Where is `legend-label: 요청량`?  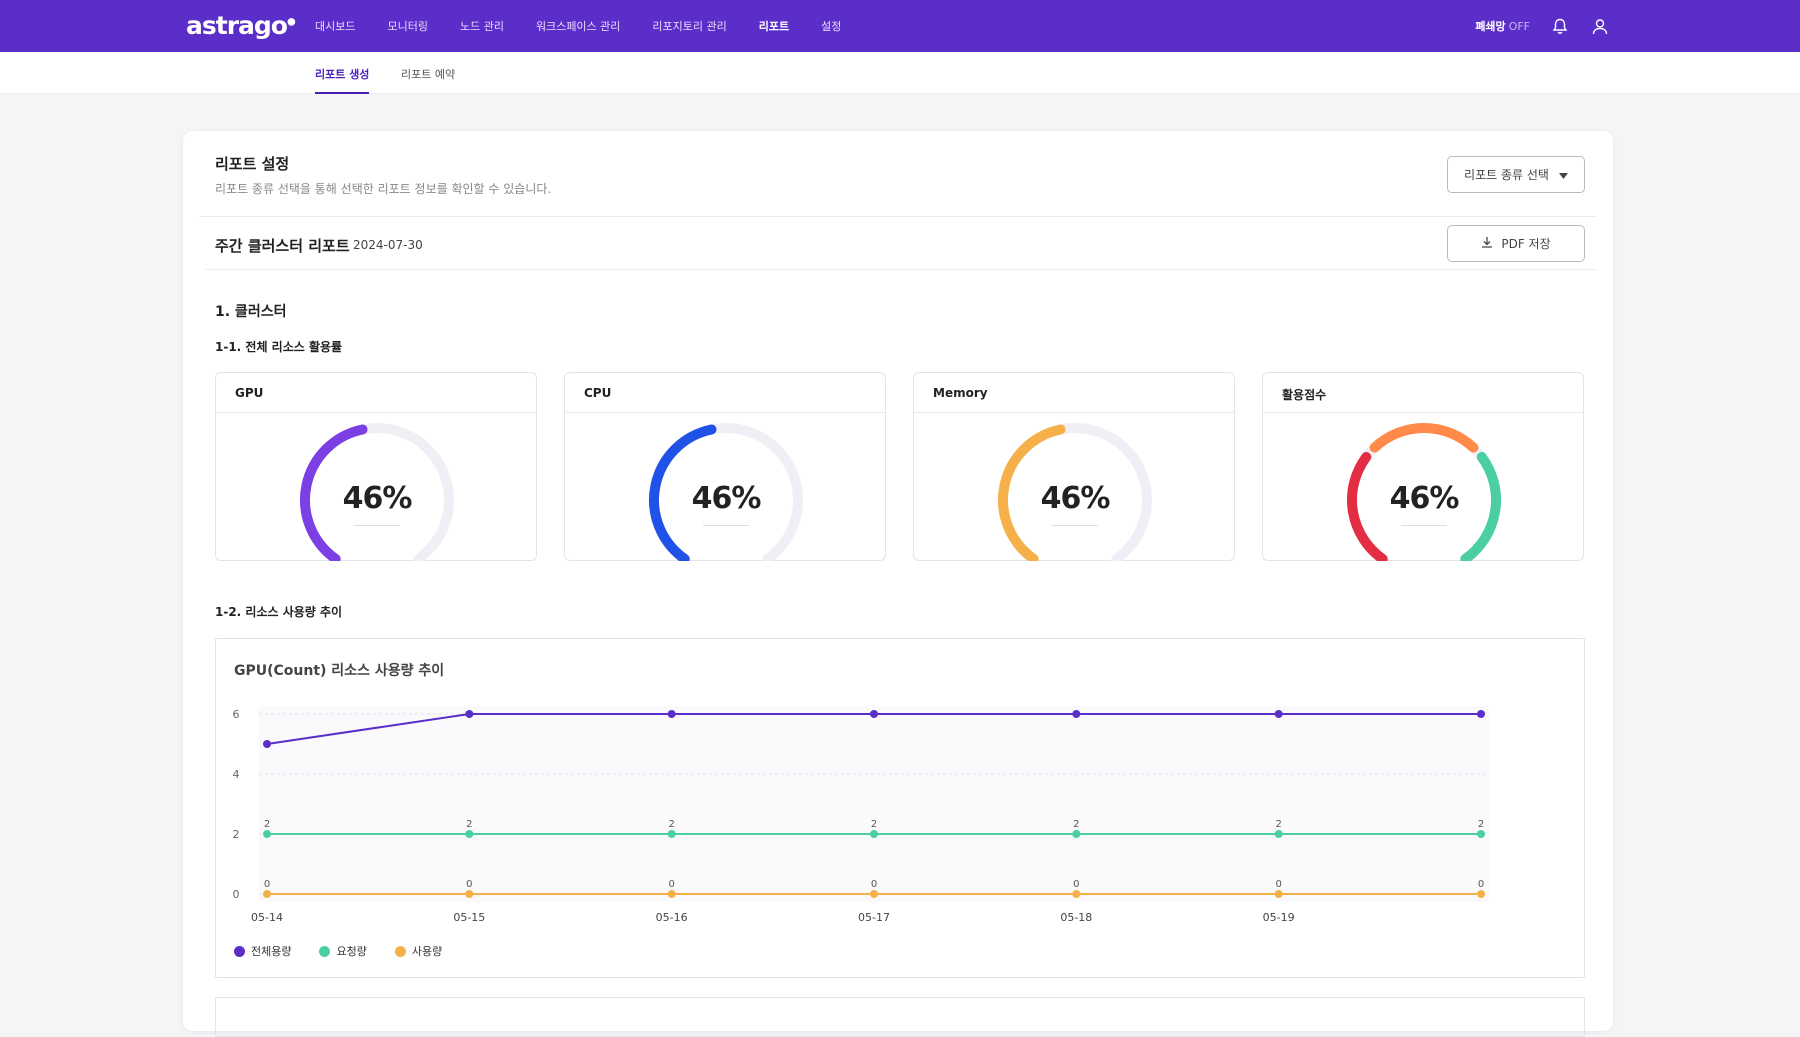
legend-label: 요청량 is located at coordinates (351, 951).